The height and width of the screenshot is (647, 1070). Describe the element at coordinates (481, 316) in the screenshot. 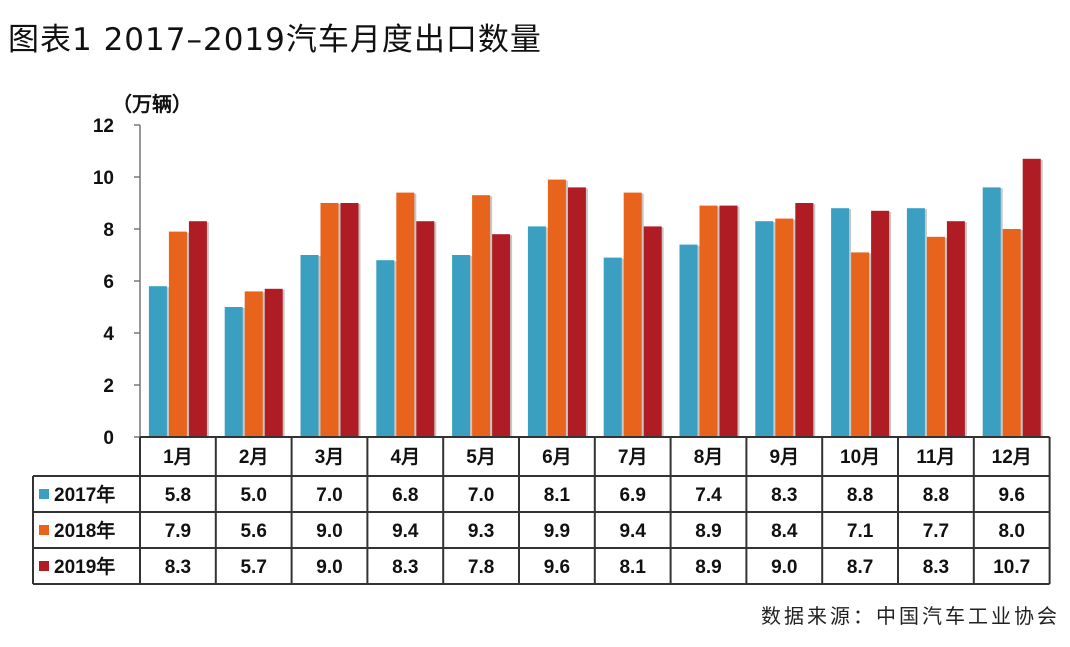

I see `bar-2018年-5月` at that location.